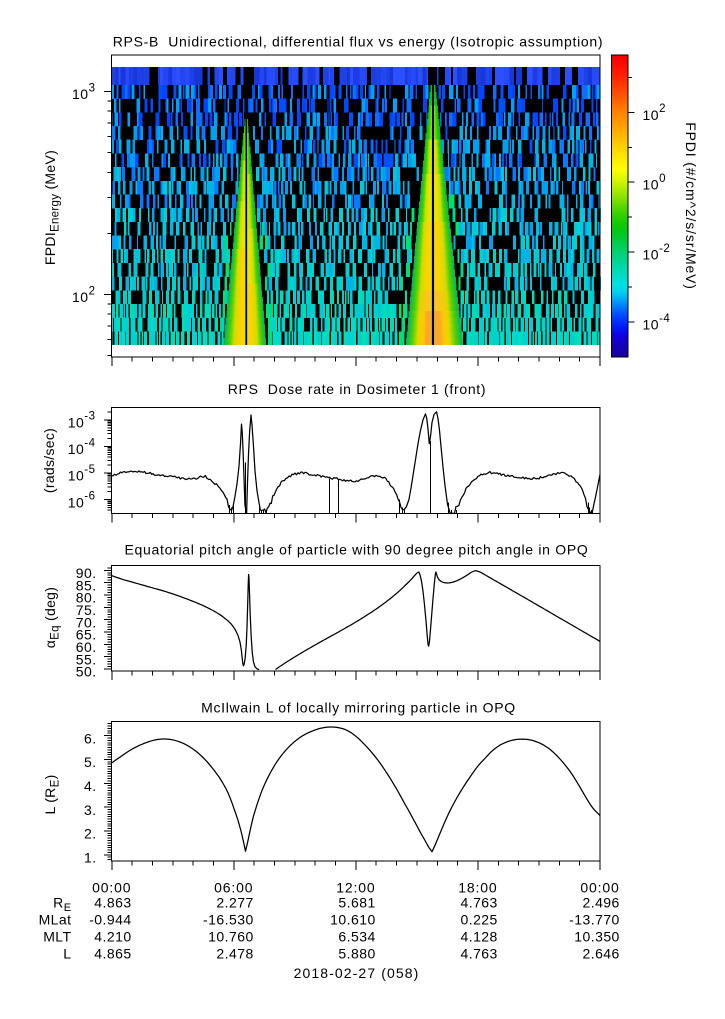  Describe the element at coordinates (601, 903) in the screenshot. I see `svg-text: 2.496` at that location.